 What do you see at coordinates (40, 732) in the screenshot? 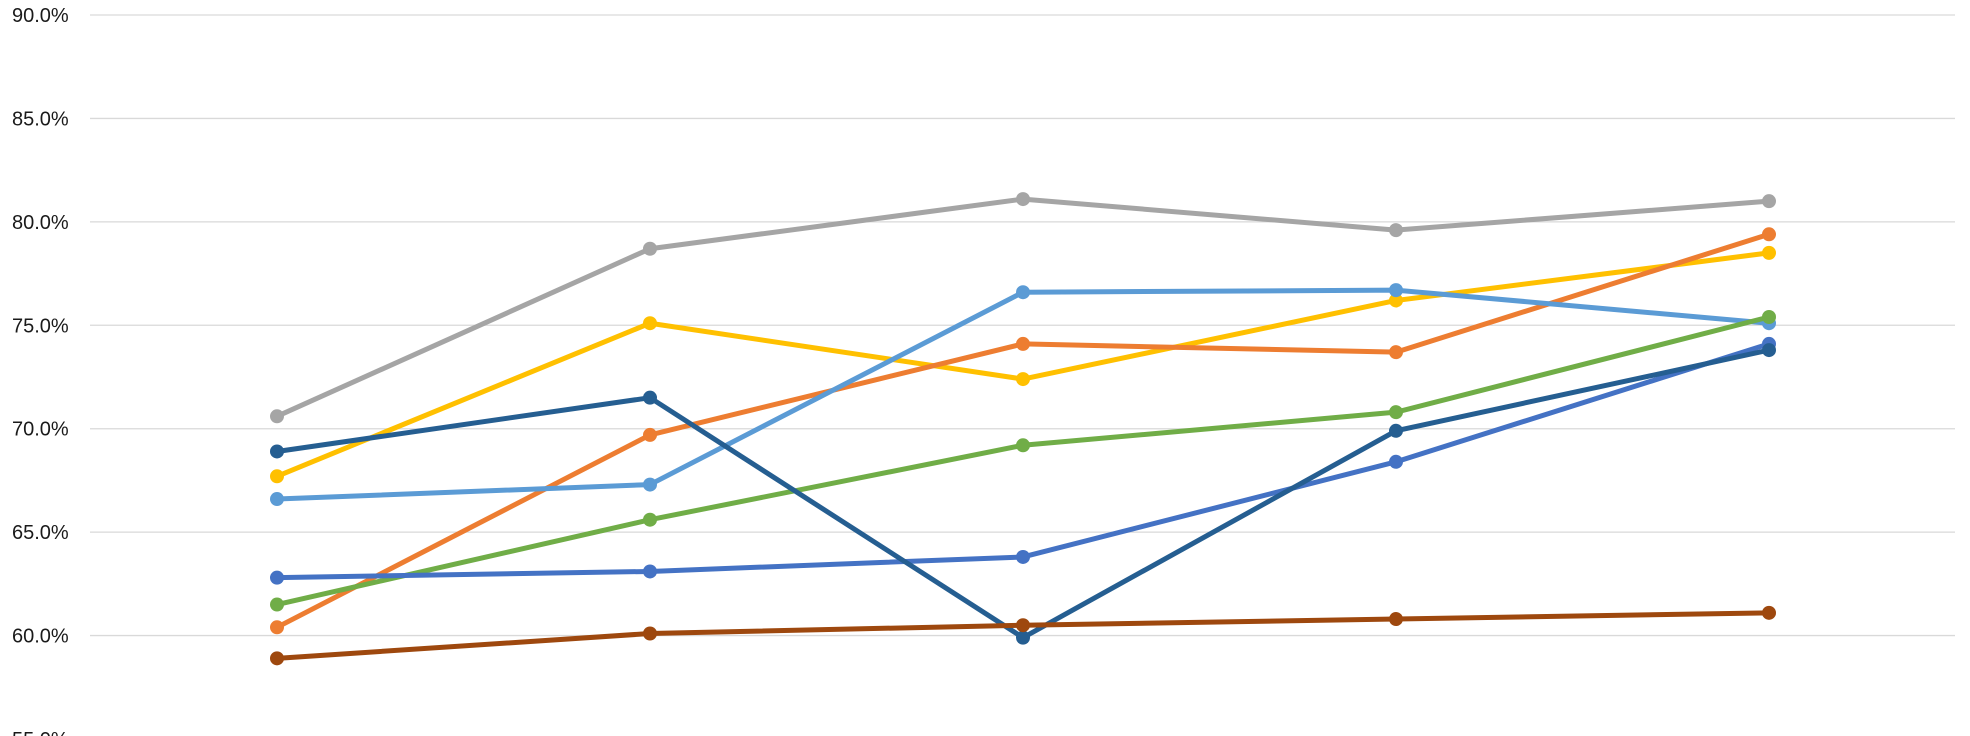
I see `y-tick-label: 55.0%` at bounding box center [40, 732].